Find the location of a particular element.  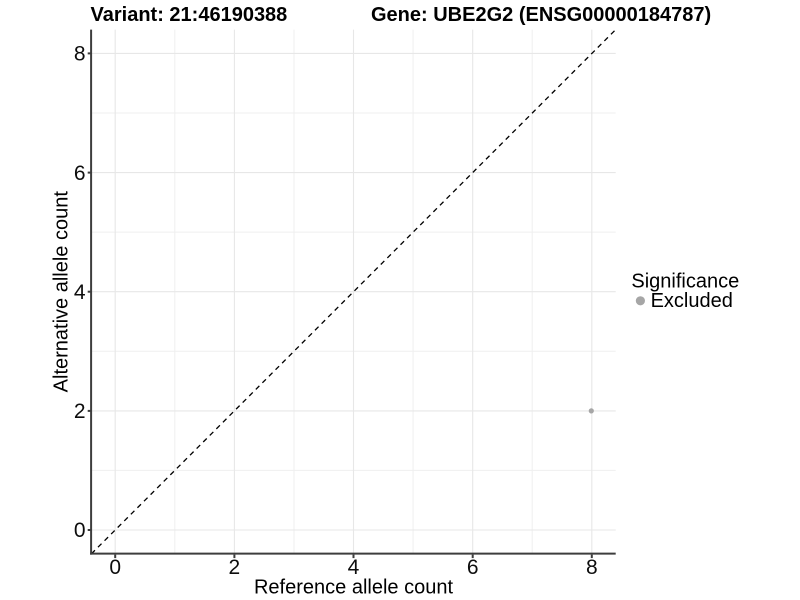

svg-text: Excluded is located at coordinates (692, 301).